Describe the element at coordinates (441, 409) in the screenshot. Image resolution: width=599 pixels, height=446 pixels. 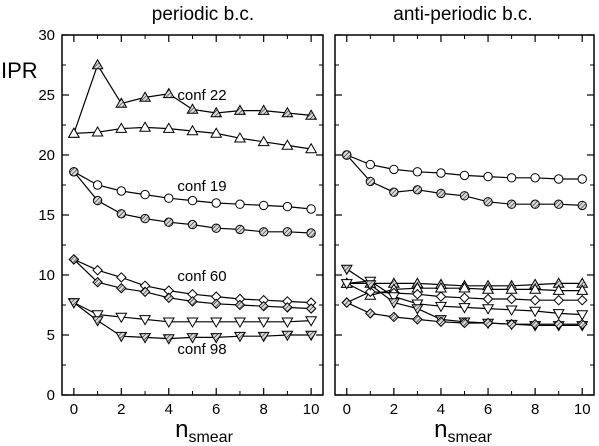
I see `x-tick-label: 4` at that location.